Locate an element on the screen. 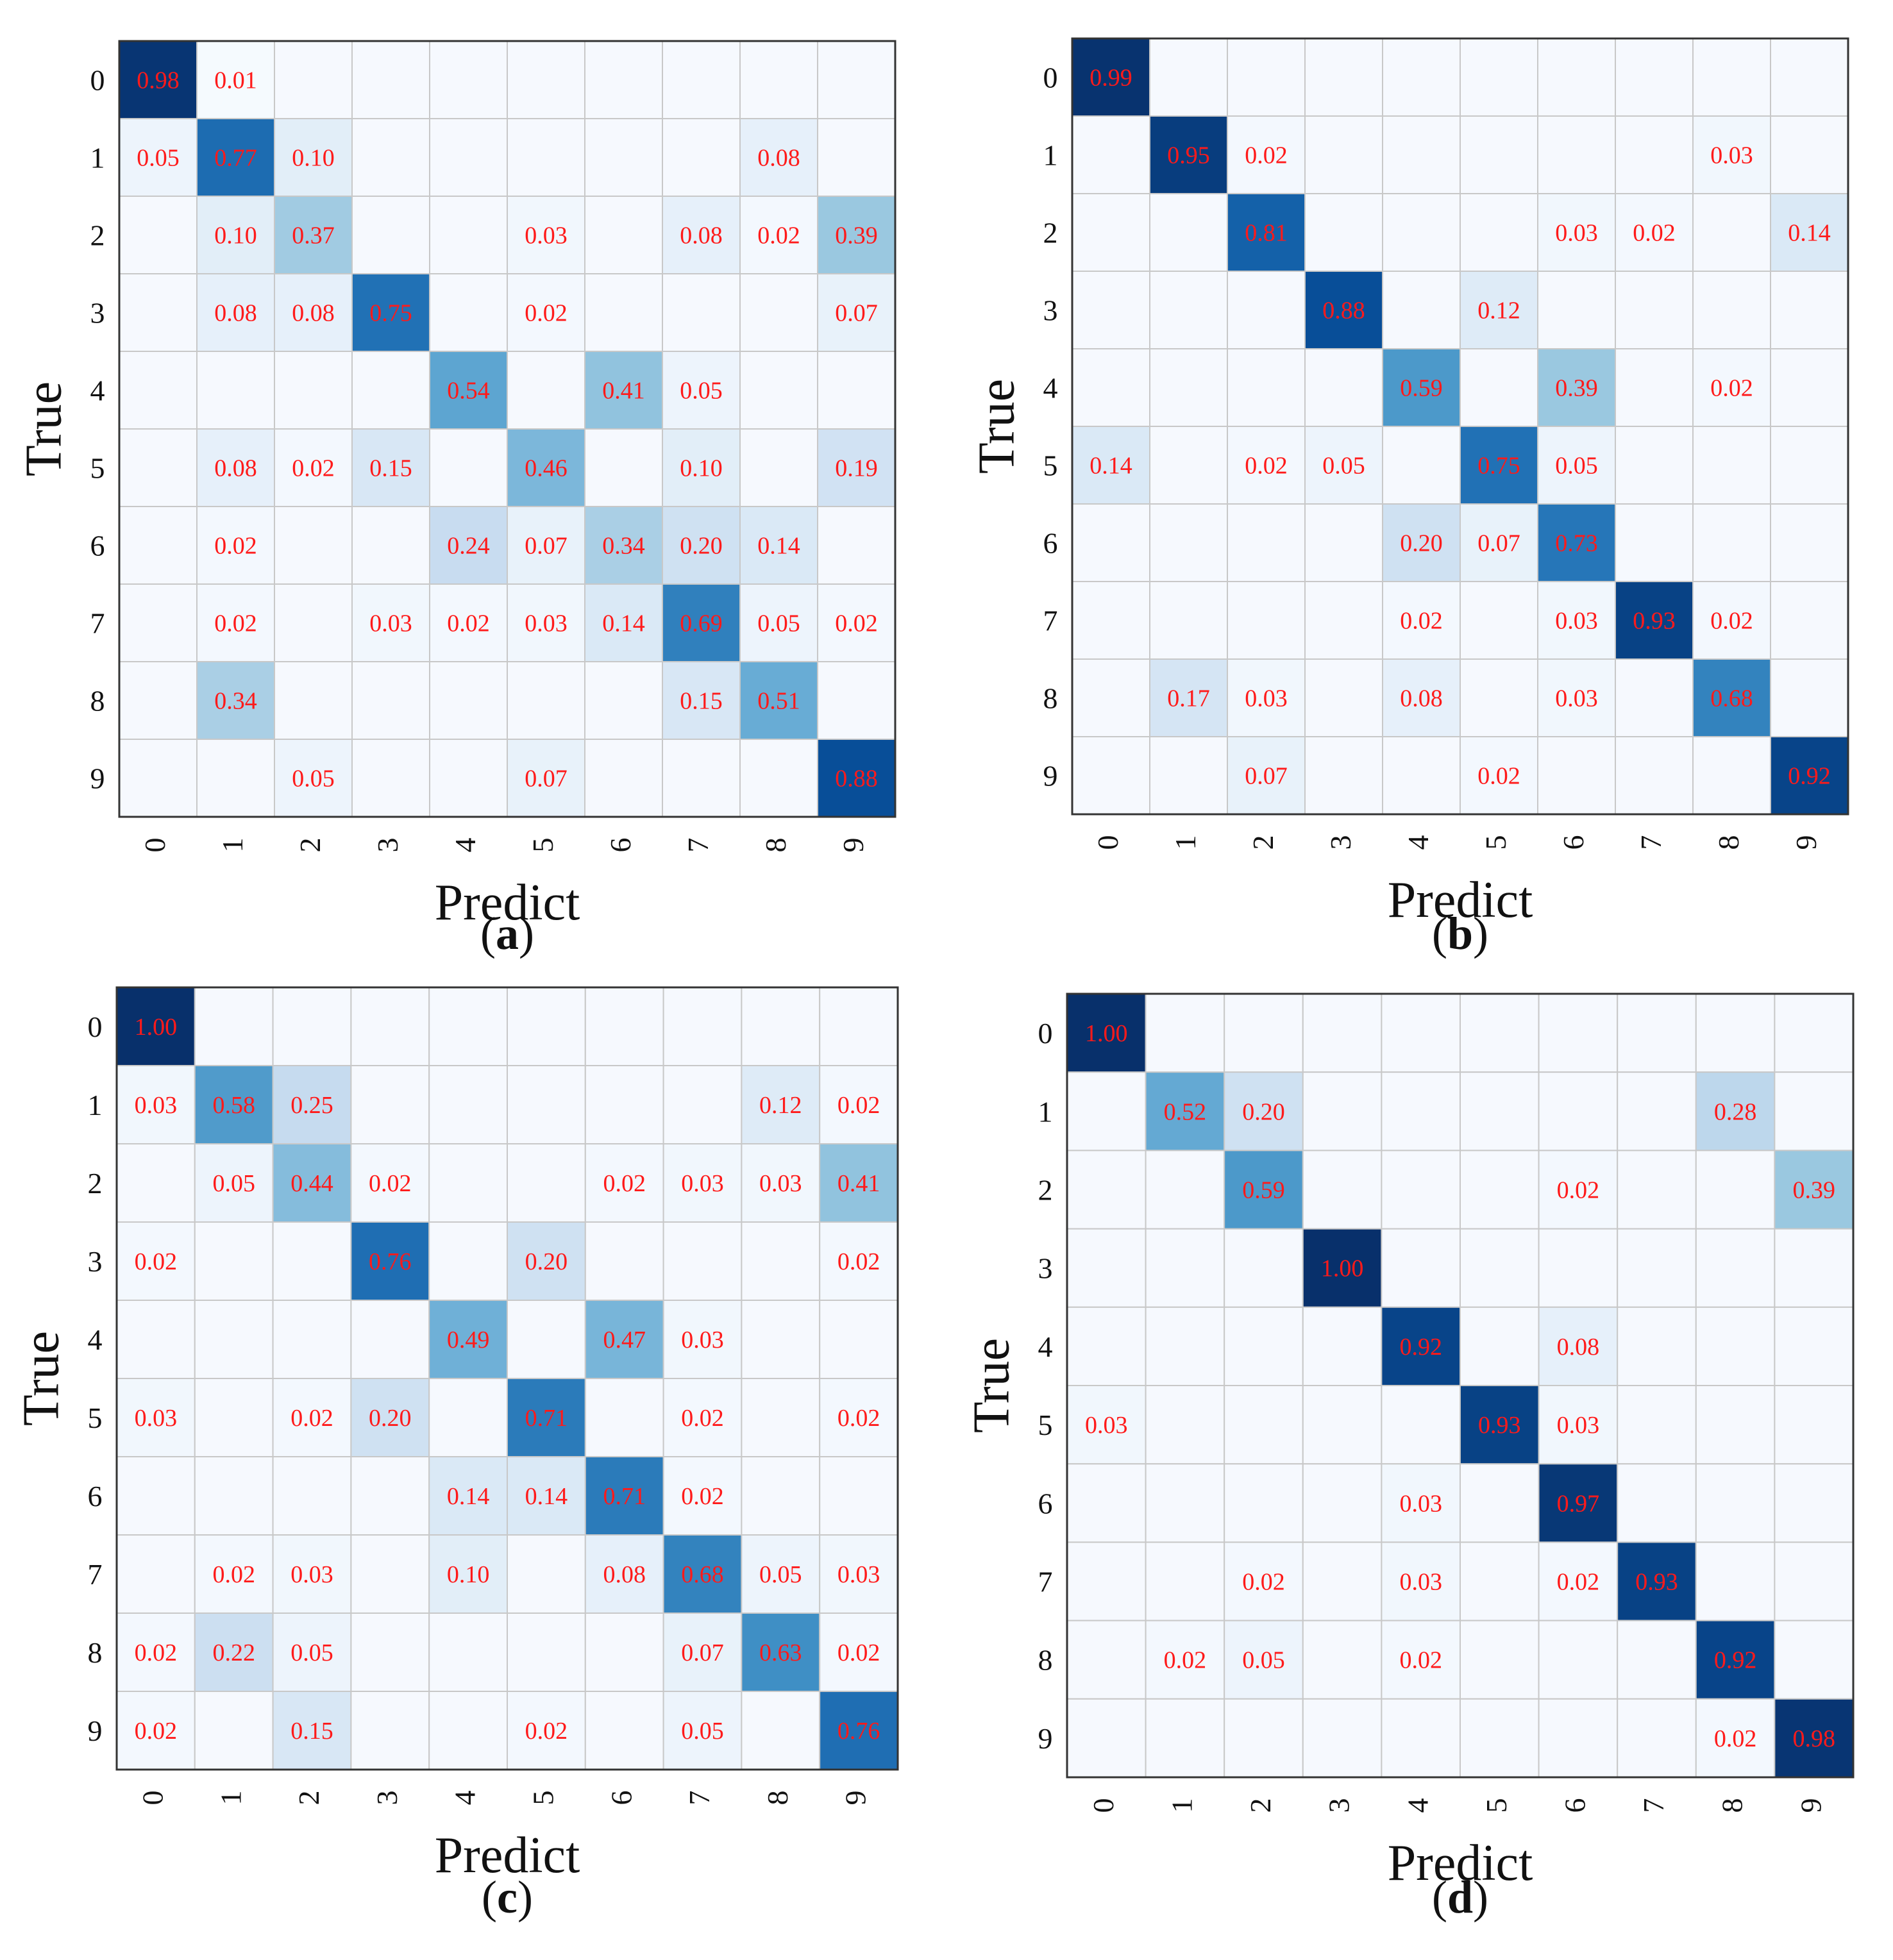 This screenshot has width=1893, height=1960. y-tick-label: 4 is located at coordinates (97, 390).